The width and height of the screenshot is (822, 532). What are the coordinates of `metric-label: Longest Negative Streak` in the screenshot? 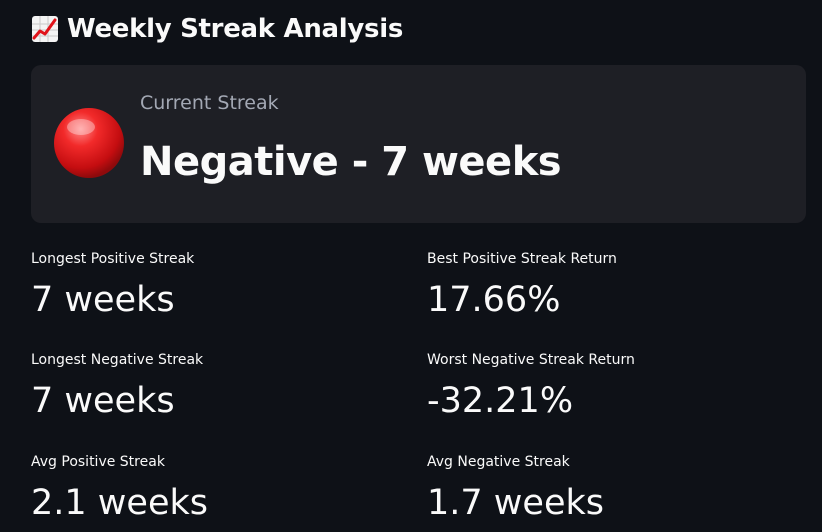 It's located at (117, 360).